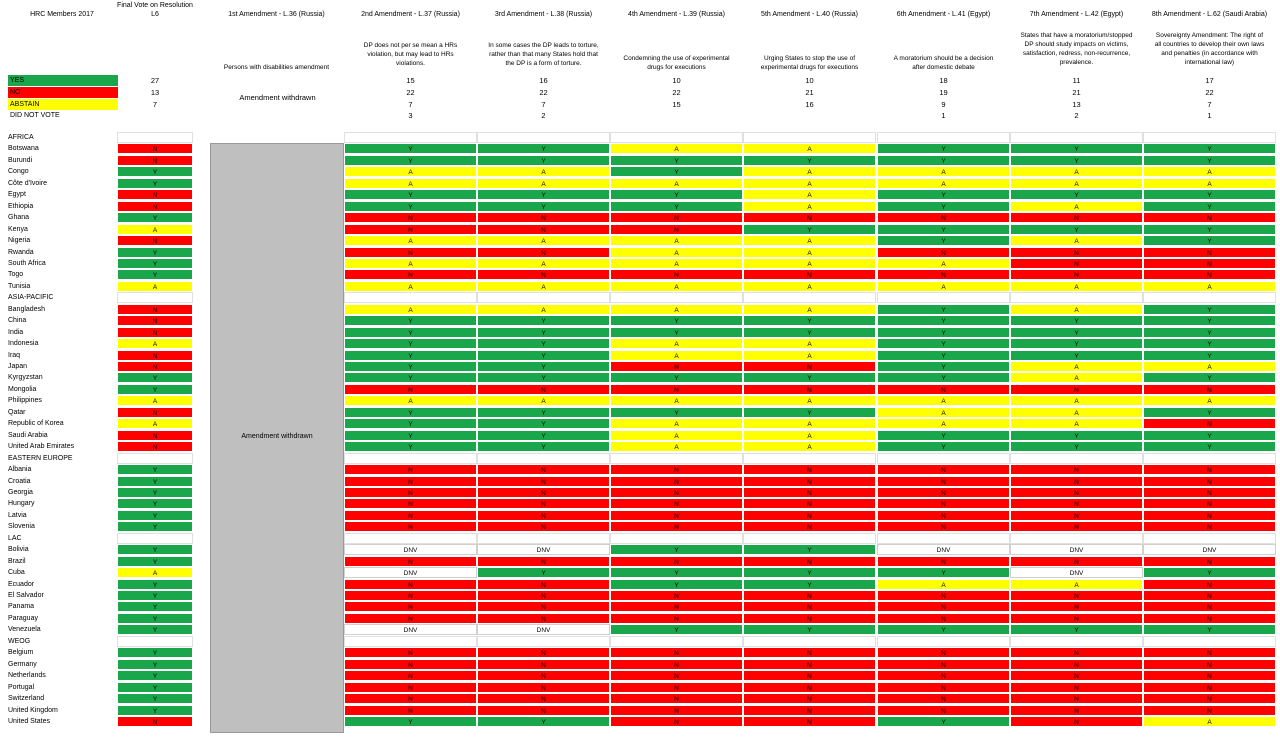 The width and height of the screenshot is (1280, 737). What do you see at coordinates (809, 630) in the screenshot?
I see `vote-cell-amendment-5: Y` at bounding box center [809, 630].